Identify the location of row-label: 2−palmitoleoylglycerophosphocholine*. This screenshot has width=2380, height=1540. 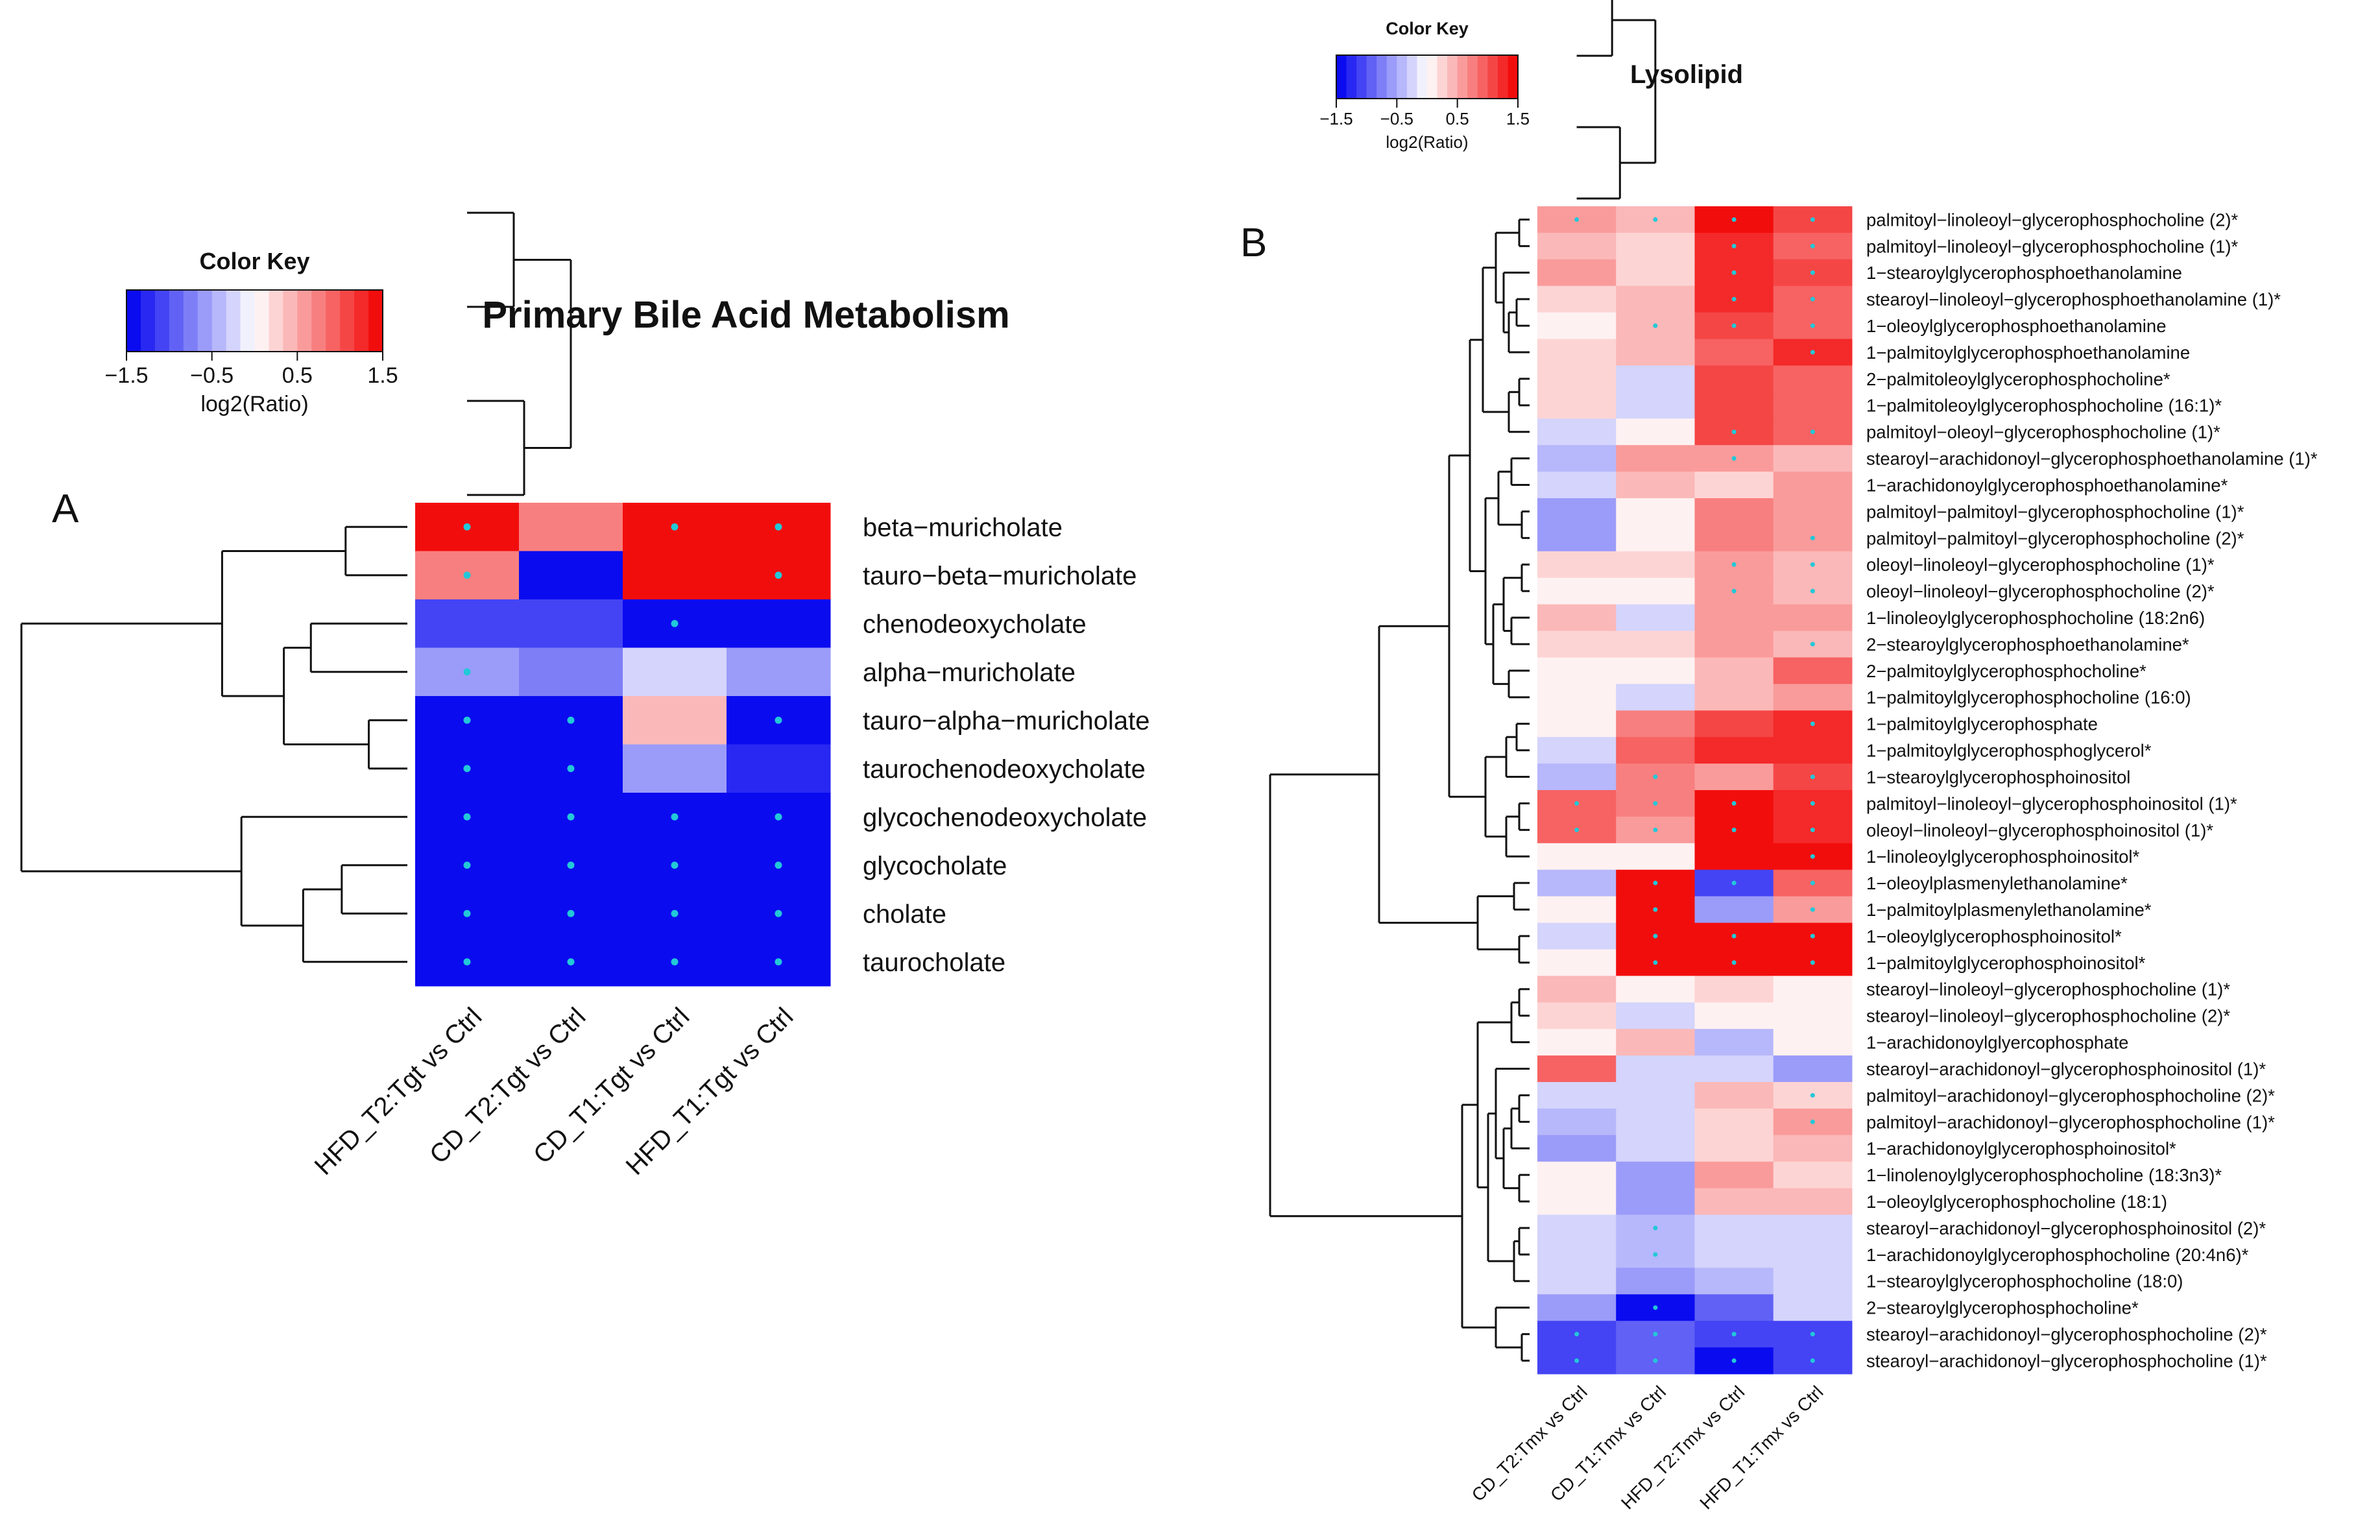
(2018, 379).